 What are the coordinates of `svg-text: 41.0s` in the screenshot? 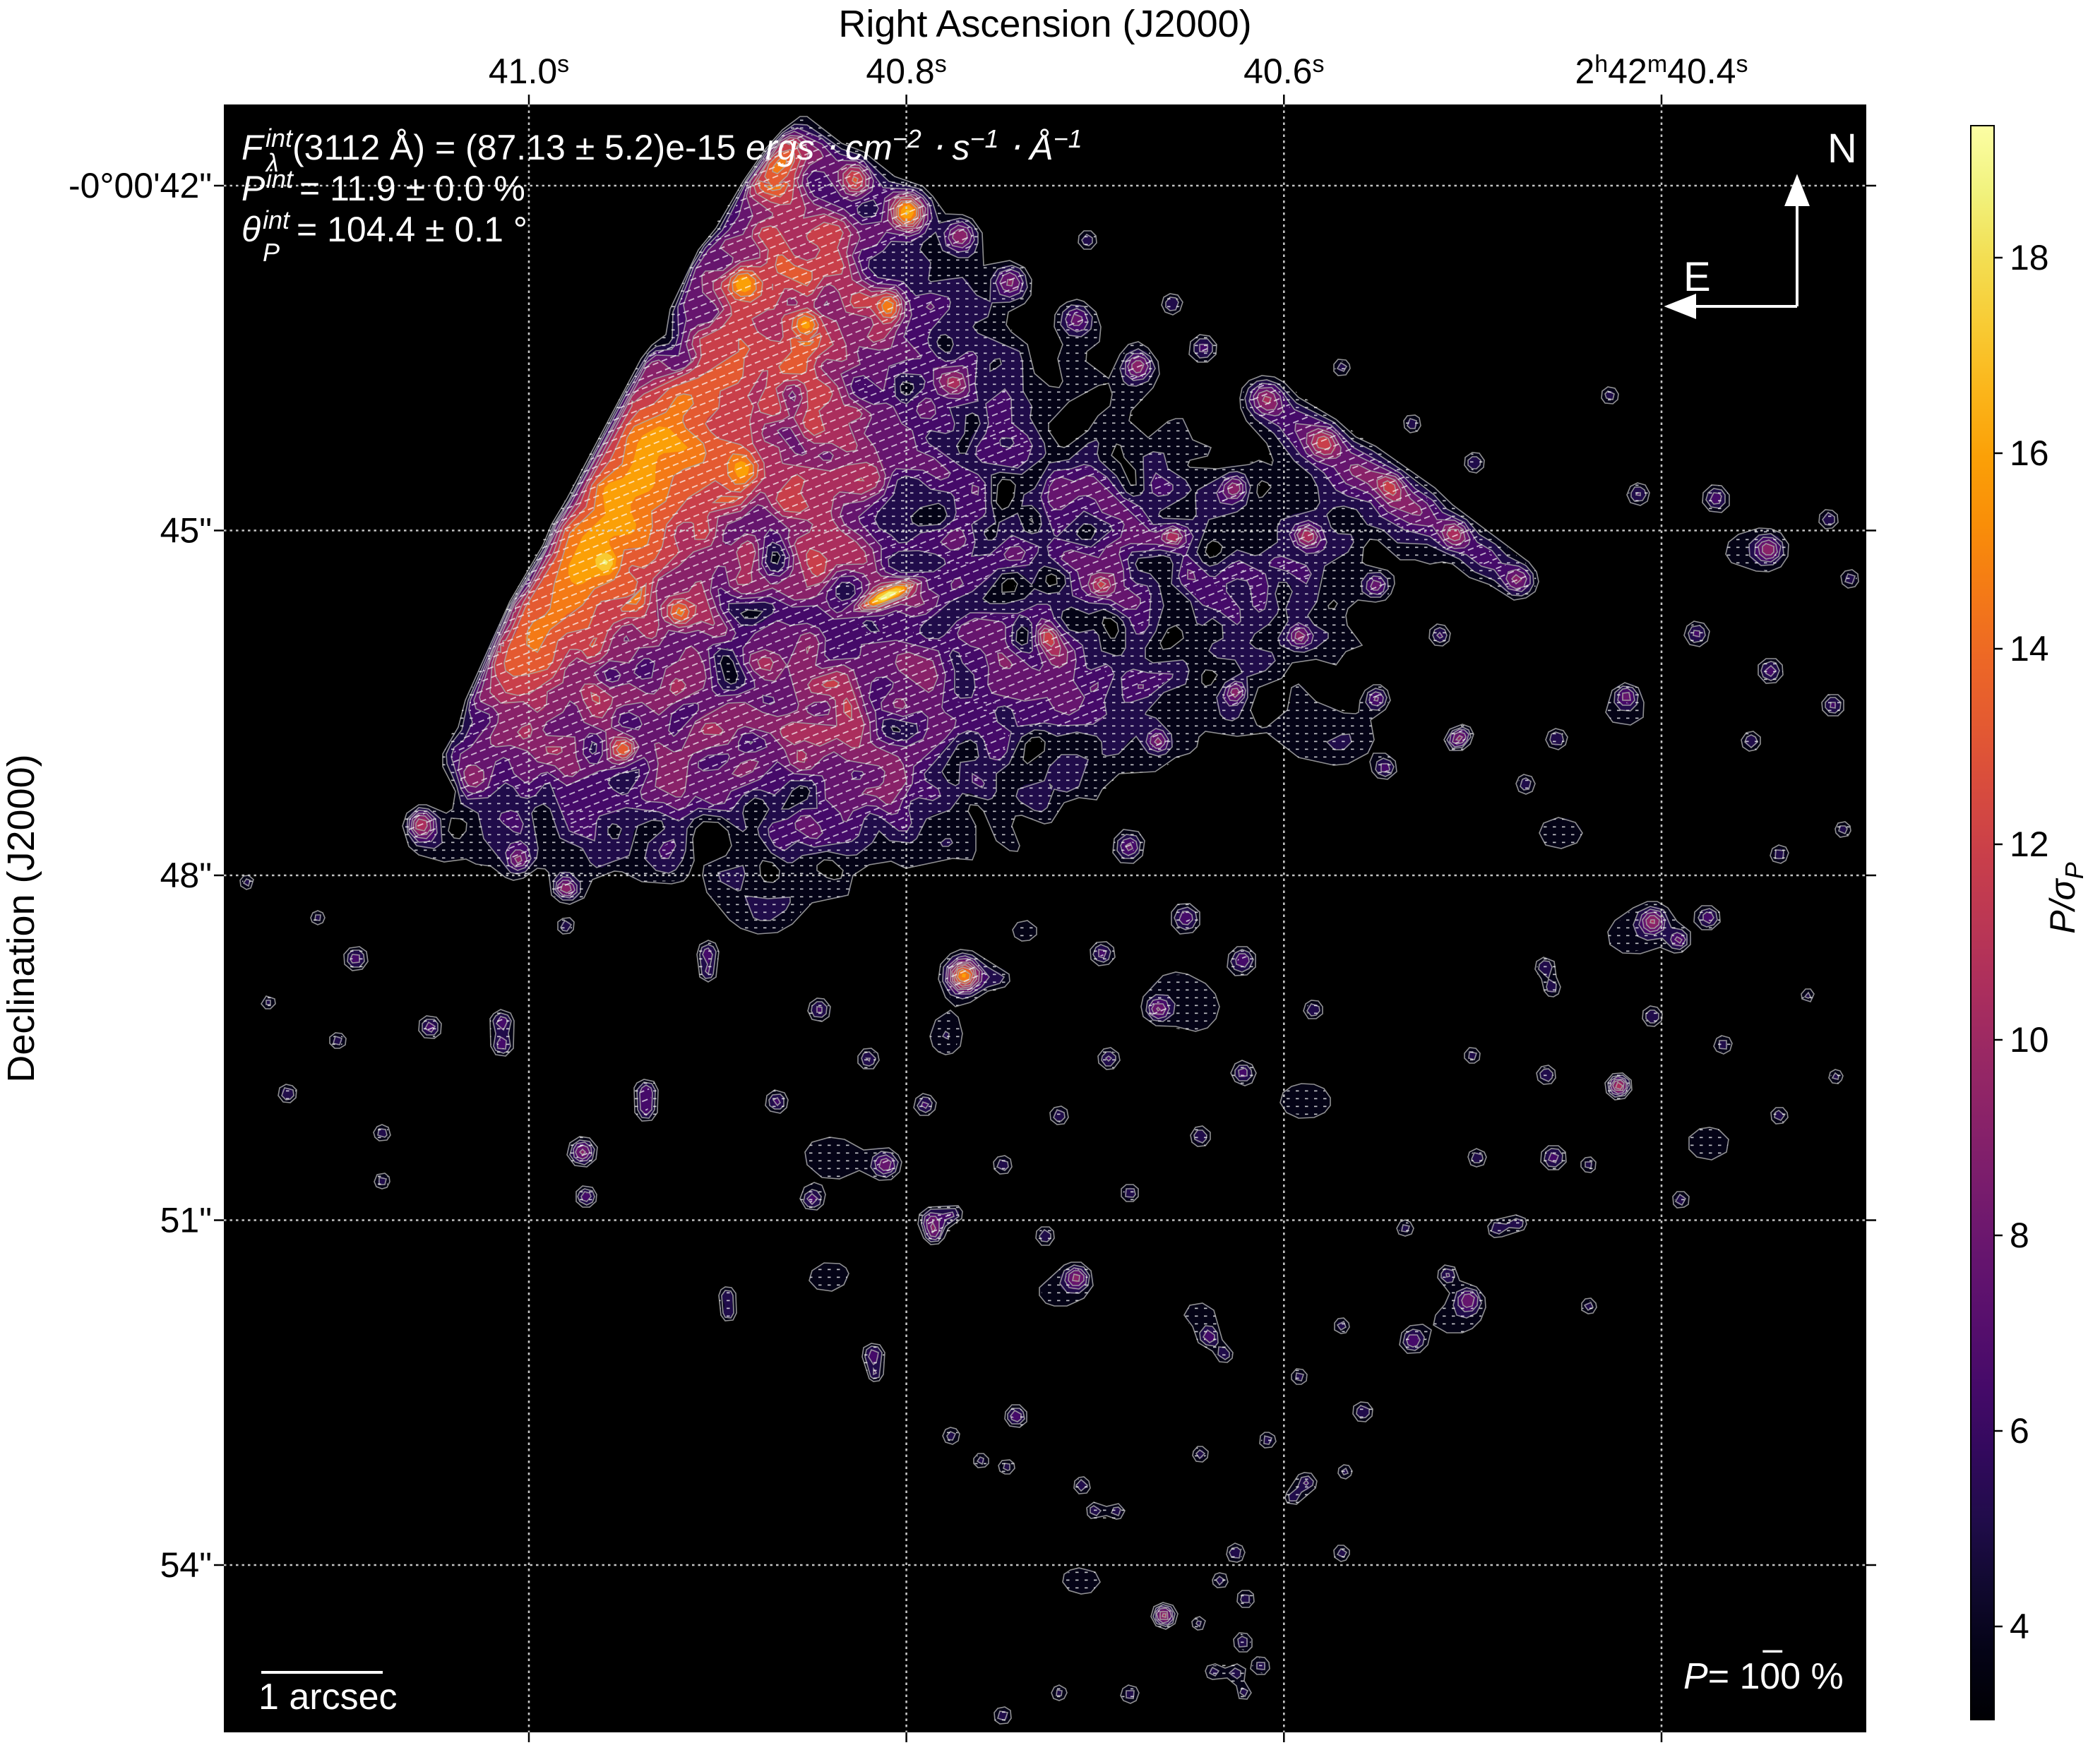 It's located at (529, 71).